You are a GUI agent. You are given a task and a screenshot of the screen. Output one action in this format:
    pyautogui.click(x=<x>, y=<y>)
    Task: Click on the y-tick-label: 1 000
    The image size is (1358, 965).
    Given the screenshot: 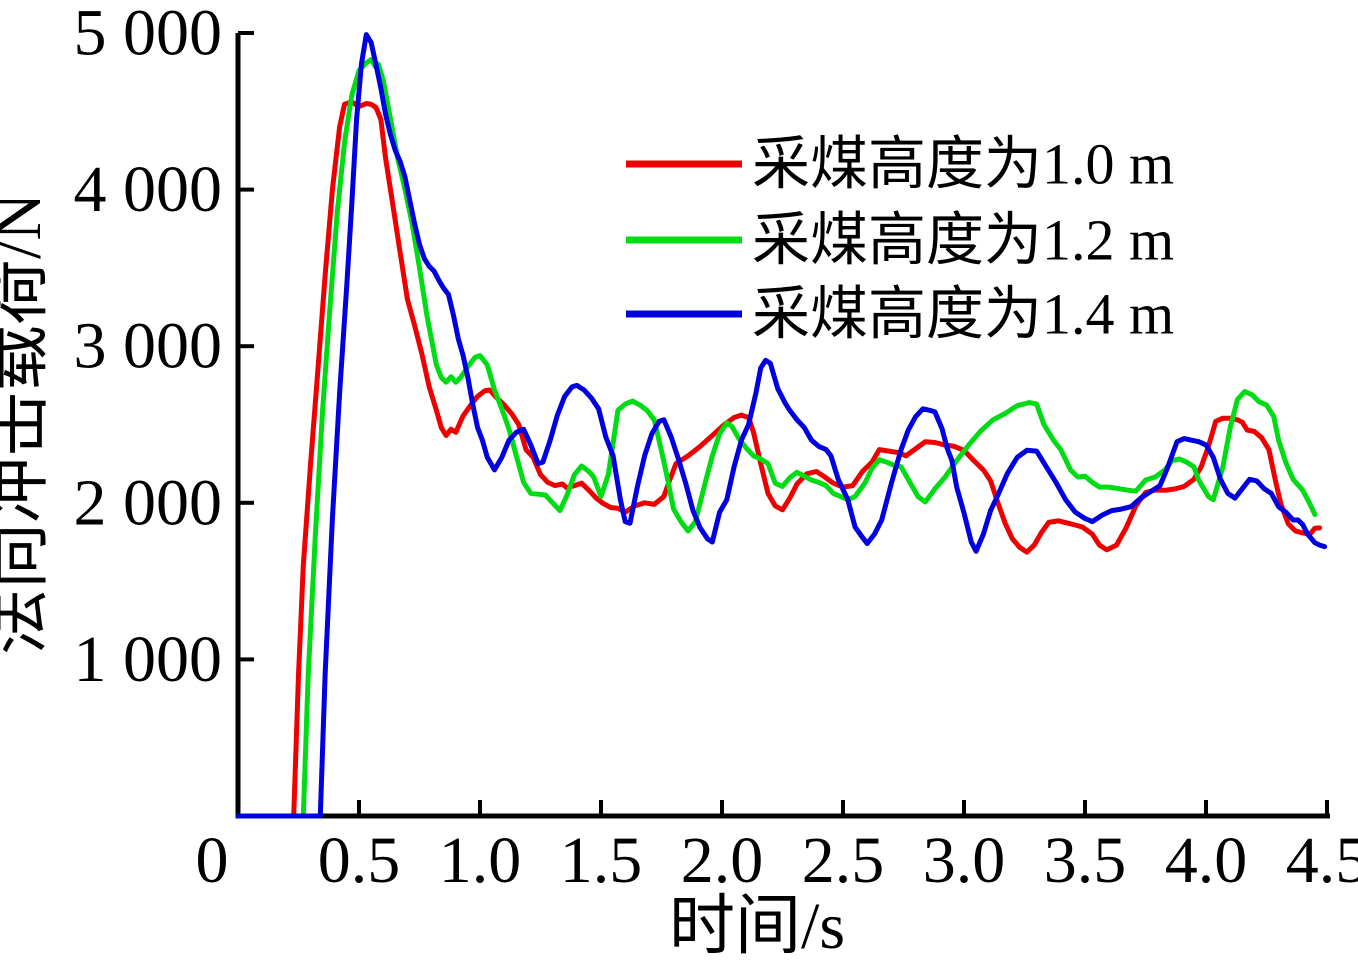 What is the action you would take?
    pyautogui.click(x=148, y=659)
    